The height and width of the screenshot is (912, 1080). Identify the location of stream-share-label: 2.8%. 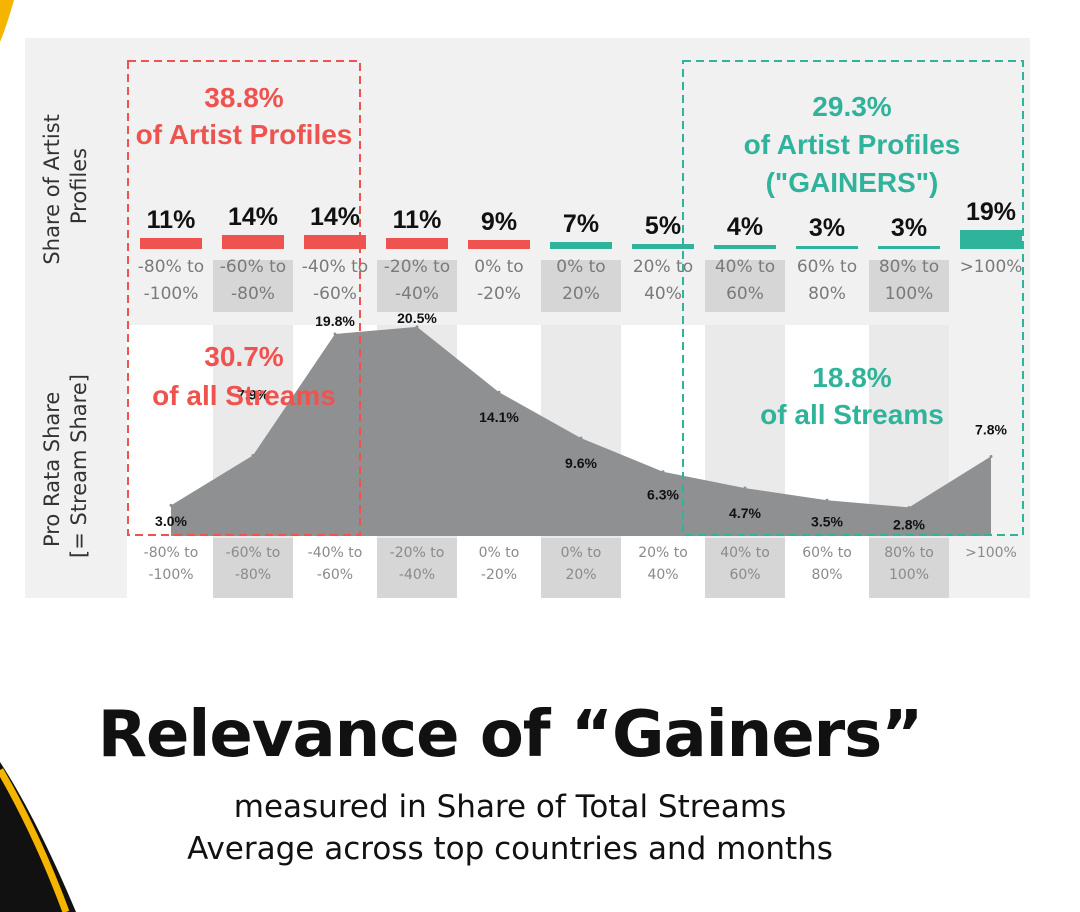
(909, 524).